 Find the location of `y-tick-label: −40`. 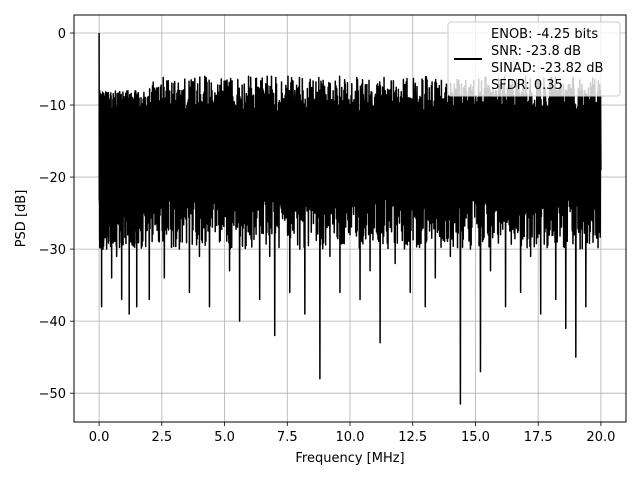

y-tick-label: −40 is located at coordinates (52, 322).